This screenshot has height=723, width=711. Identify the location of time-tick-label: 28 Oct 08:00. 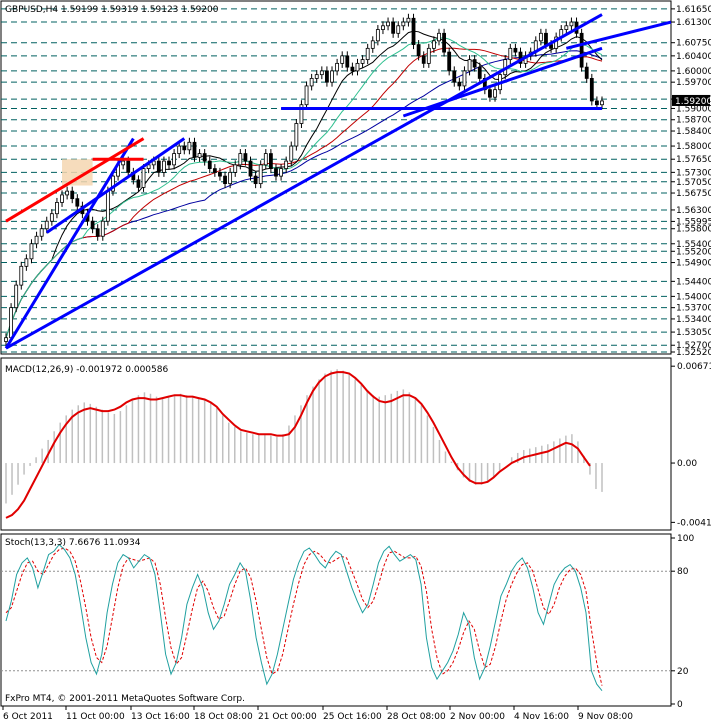
(416, 717).